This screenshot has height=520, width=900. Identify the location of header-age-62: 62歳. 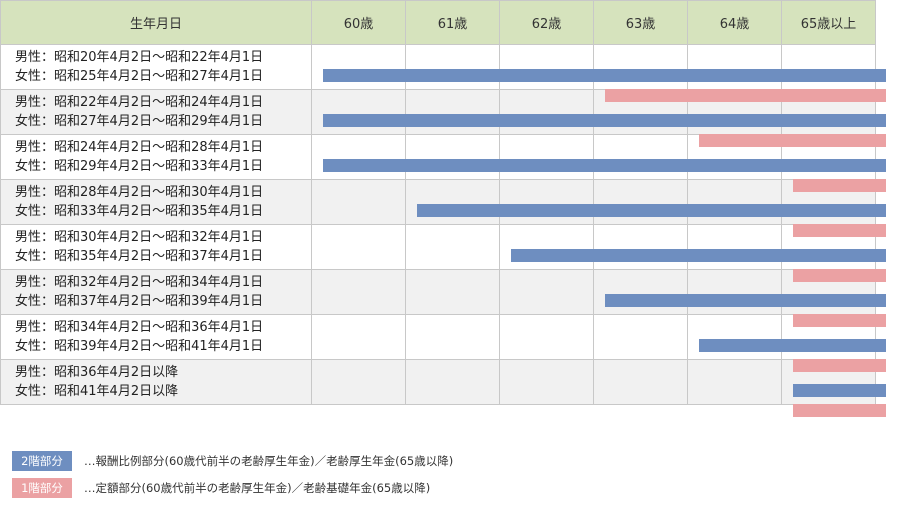
(546, 22).